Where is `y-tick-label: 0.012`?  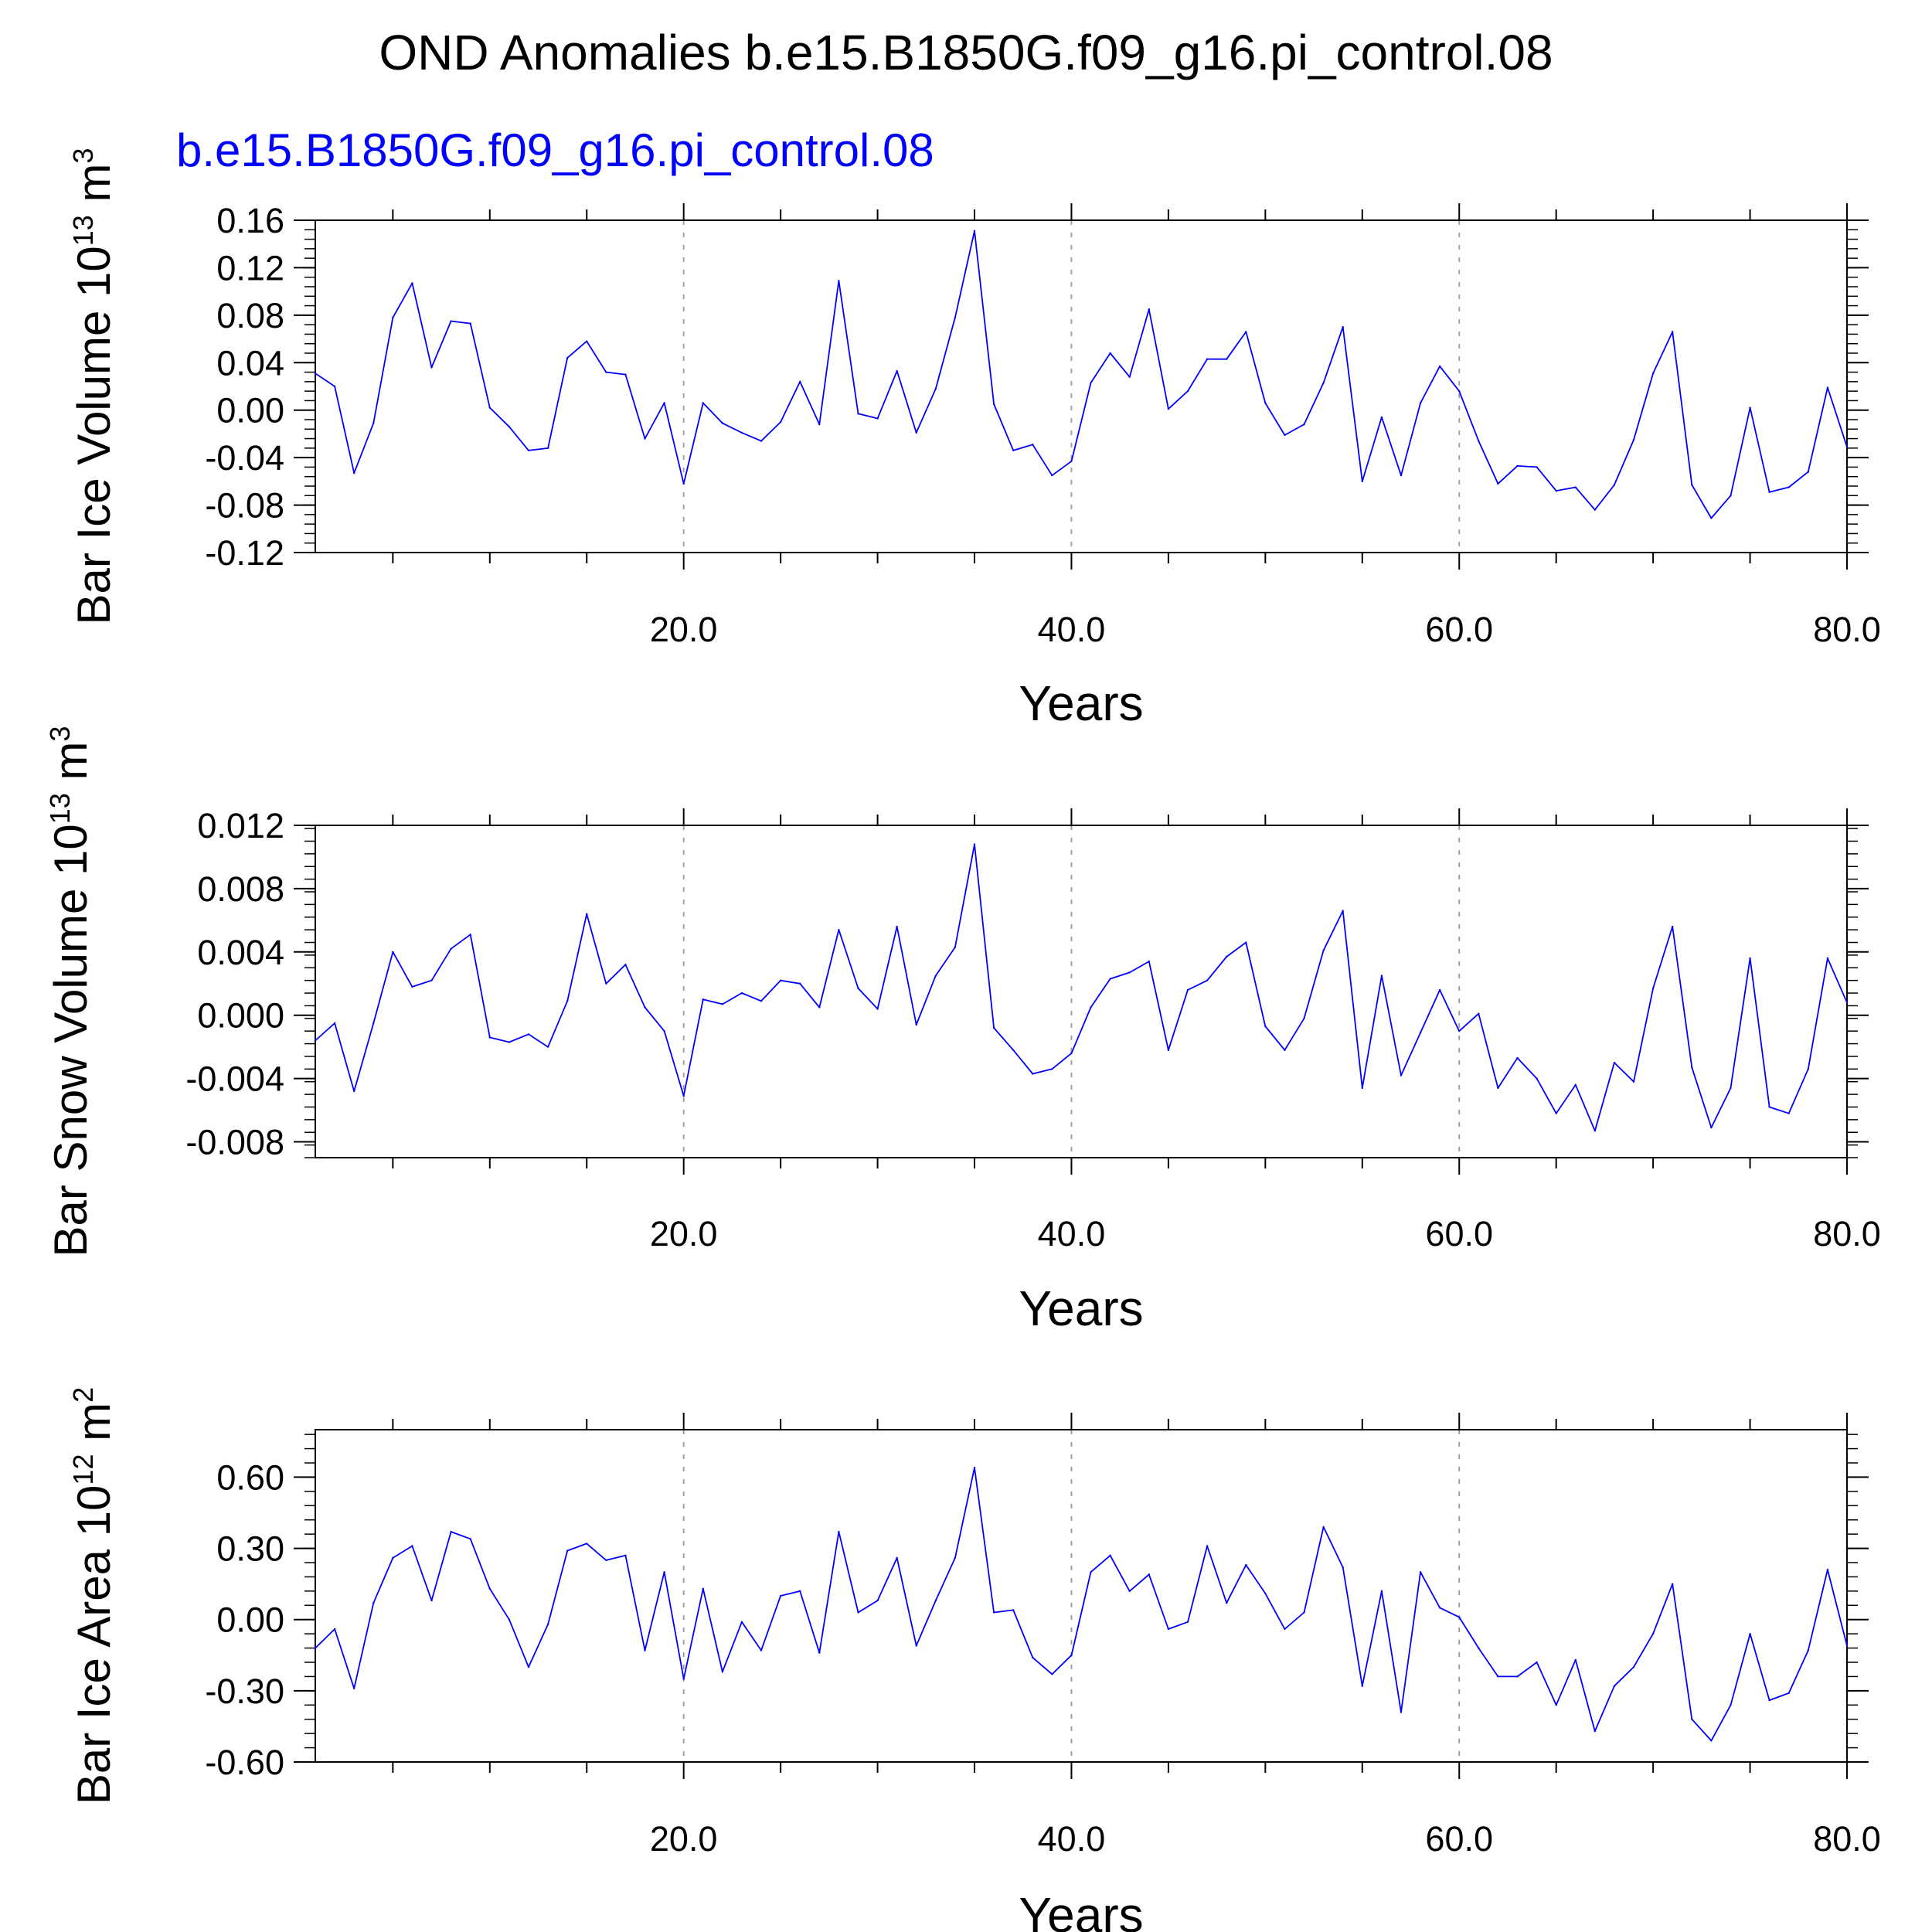 y-tick-label: 0.012 is located at coordinates (241, 826).